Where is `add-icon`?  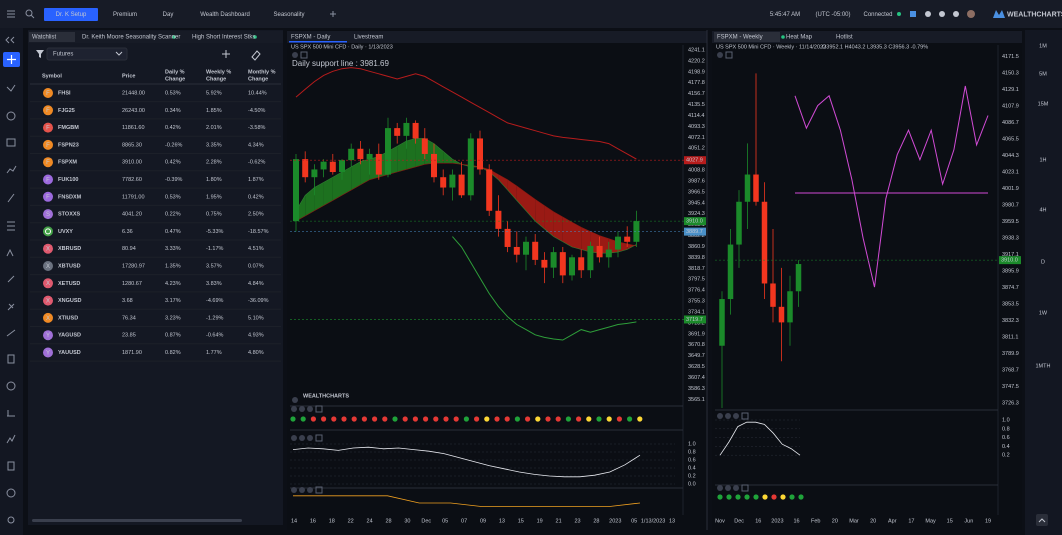
add-icon is located at coordinates (11, 59).